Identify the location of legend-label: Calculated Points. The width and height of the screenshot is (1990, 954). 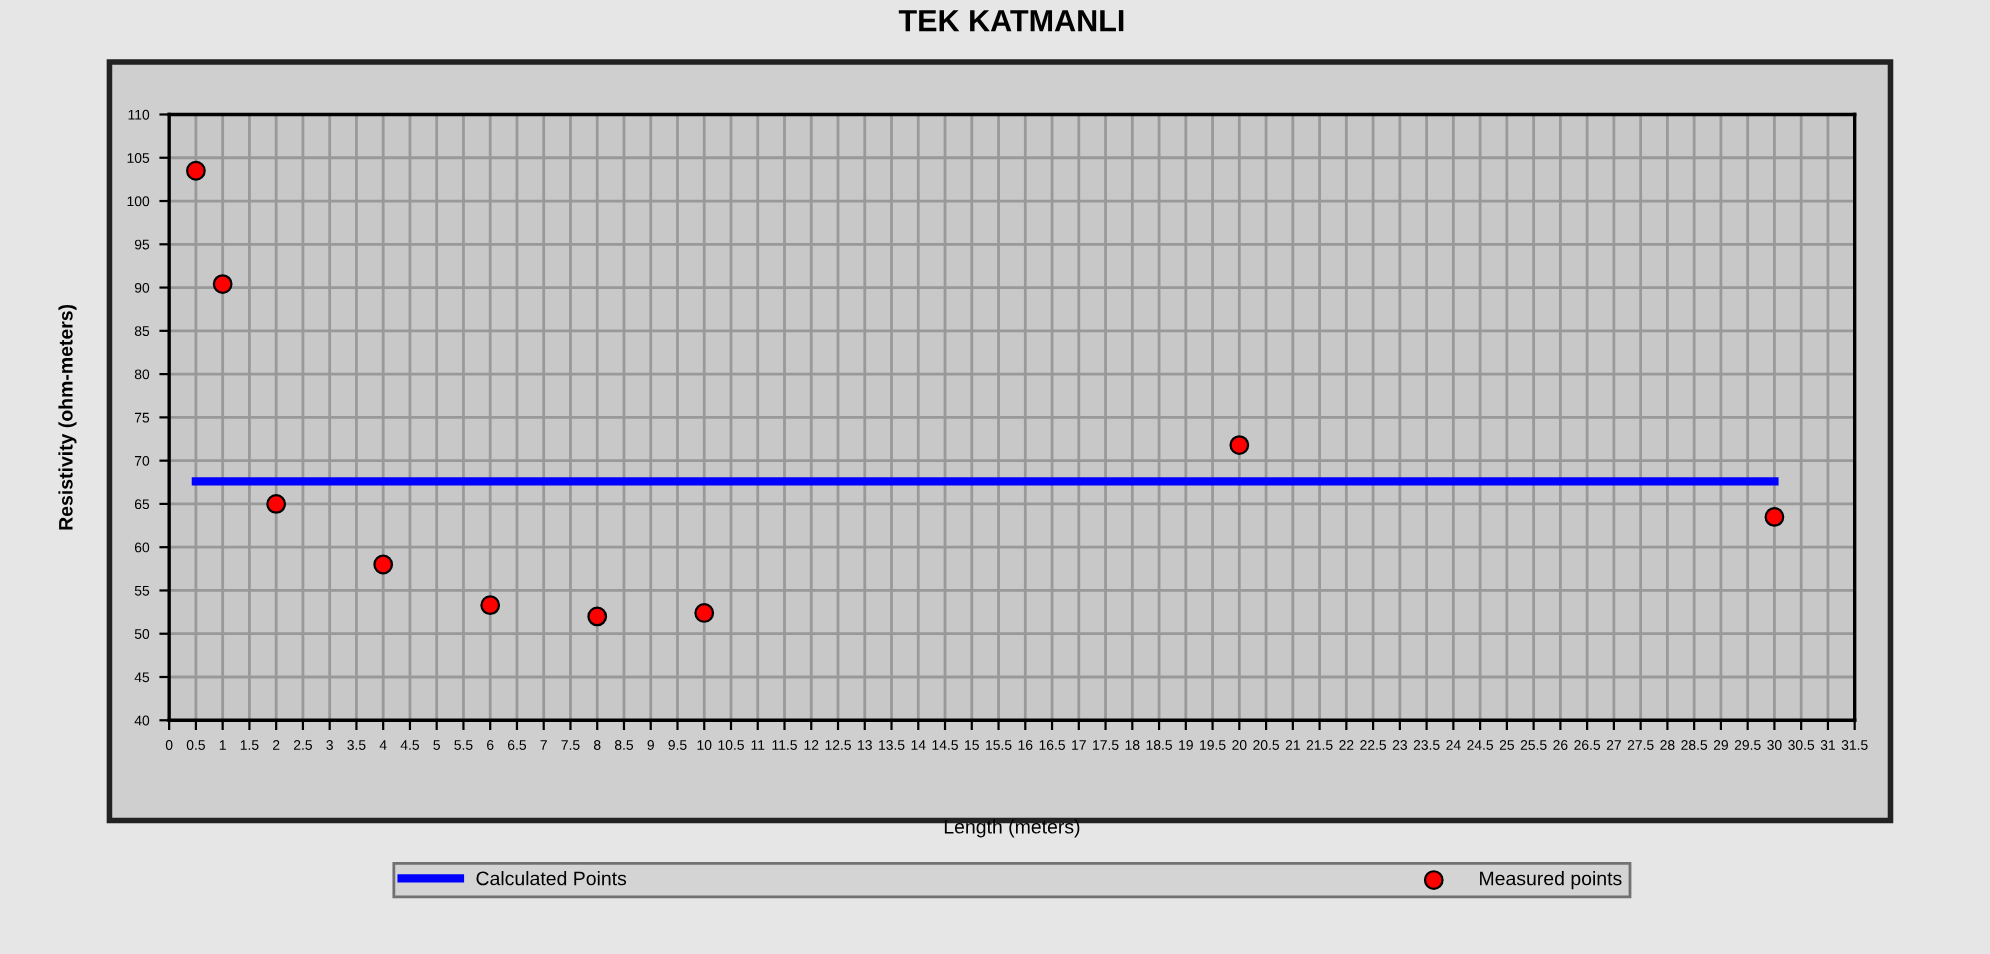
(551, 878).